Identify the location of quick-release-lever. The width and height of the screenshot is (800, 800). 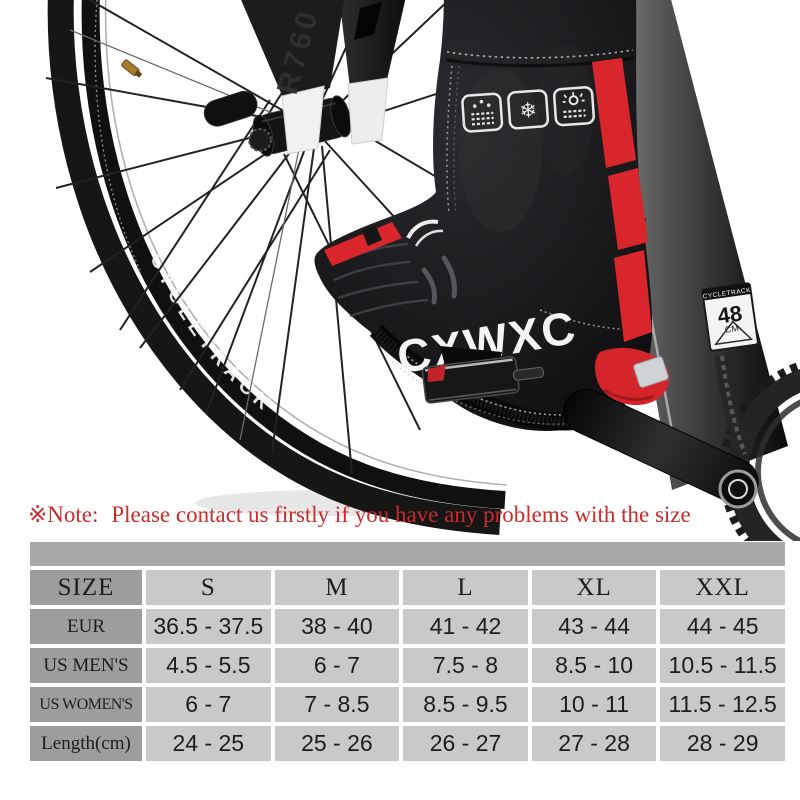
(237, 121).